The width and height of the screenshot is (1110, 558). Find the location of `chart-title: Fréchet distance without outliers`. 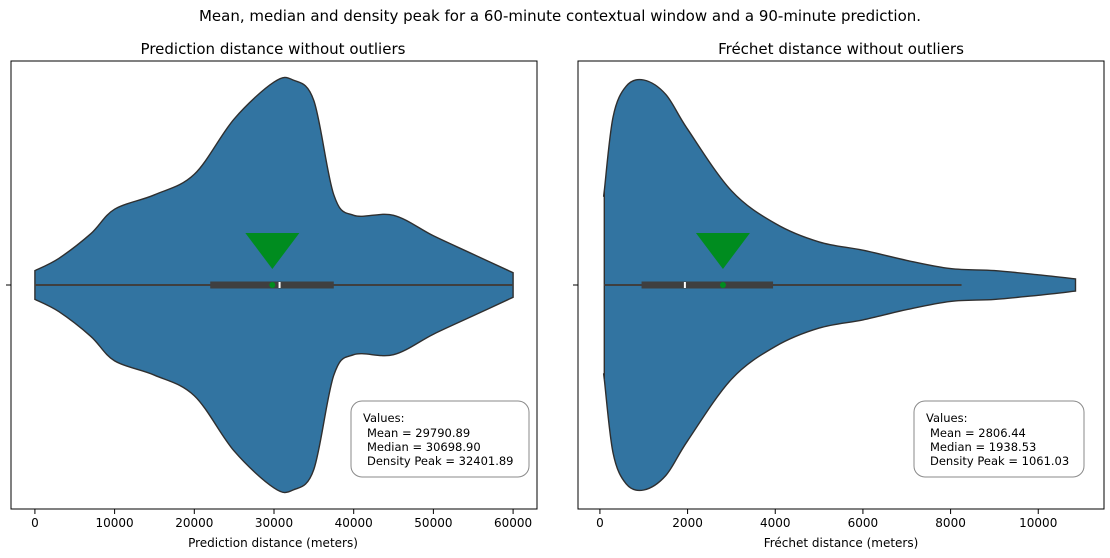

chart-title: Fréchet distance without outliers is located at coordinates (841, 49).